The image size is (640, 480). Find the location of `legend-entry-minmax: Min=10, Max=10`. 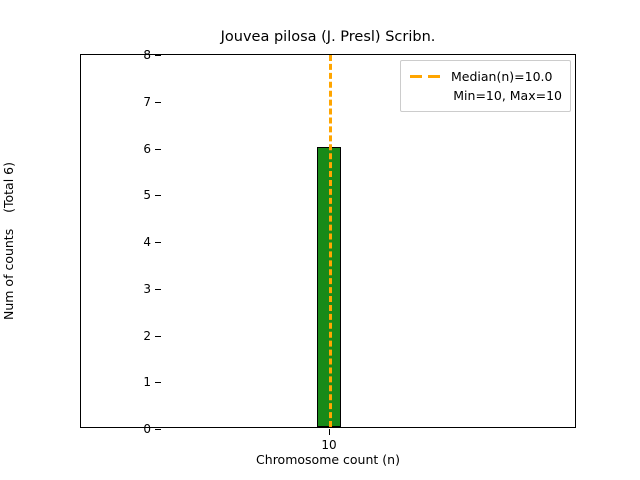

legend-entry-minmax: Min=10, Max=10 is located at coordinates (485, 95).